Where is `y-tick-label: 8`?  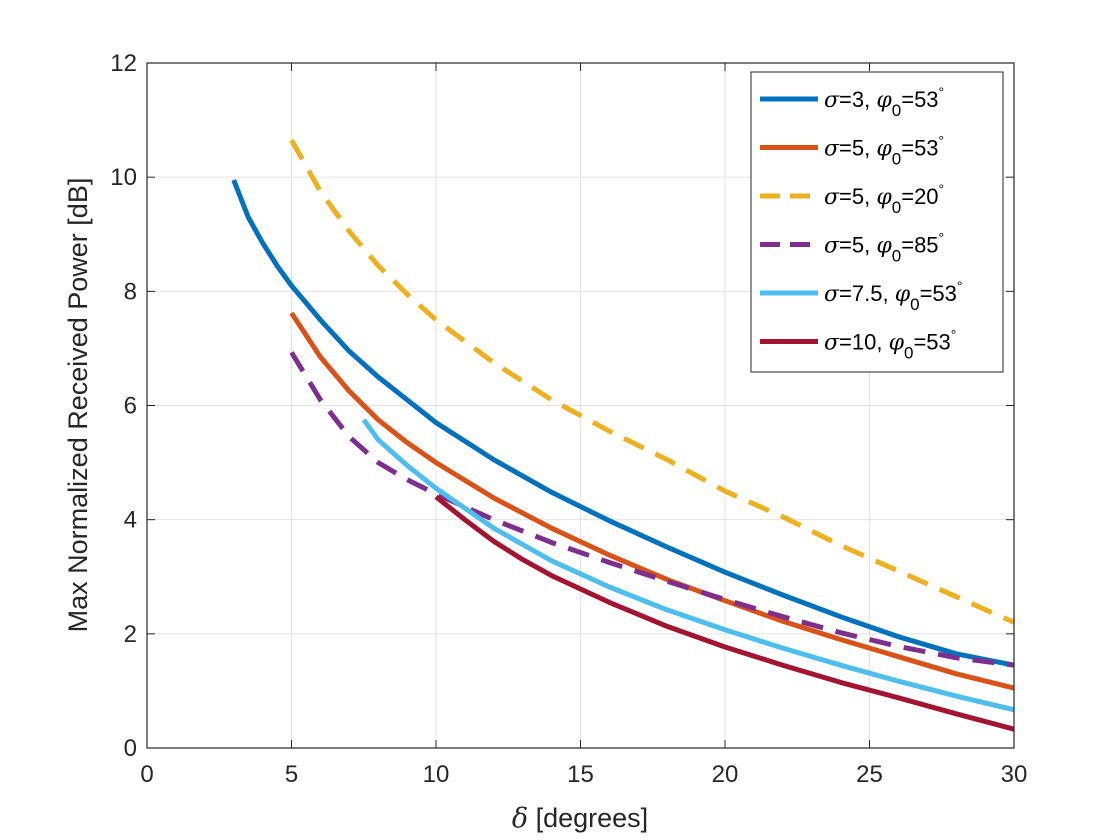 y-tick-label: 8 is located at coordinates (130, 291).